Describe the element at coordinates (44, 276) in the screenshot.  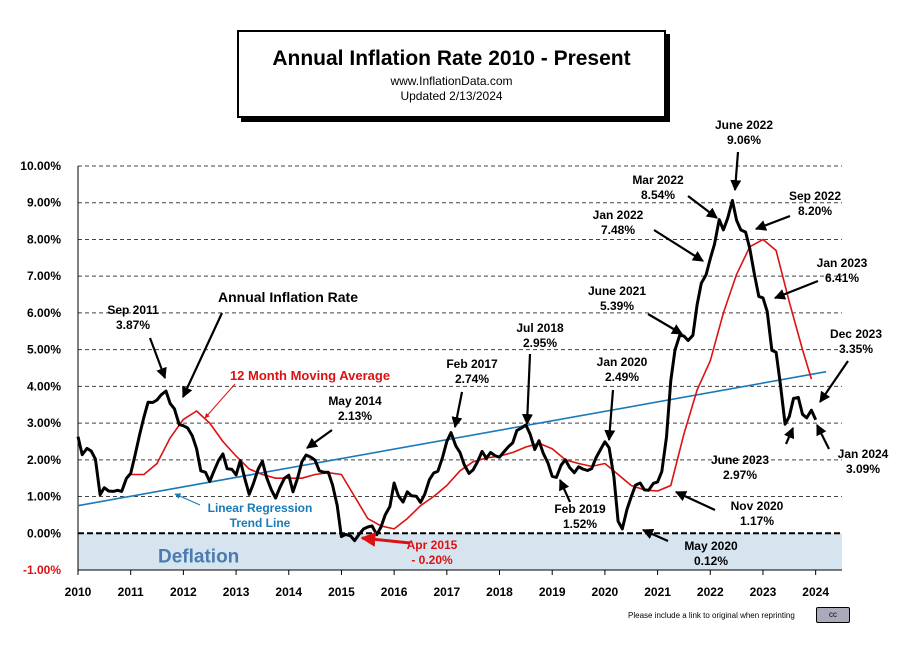
I see `y-tick-label: 7.00%` at that location.